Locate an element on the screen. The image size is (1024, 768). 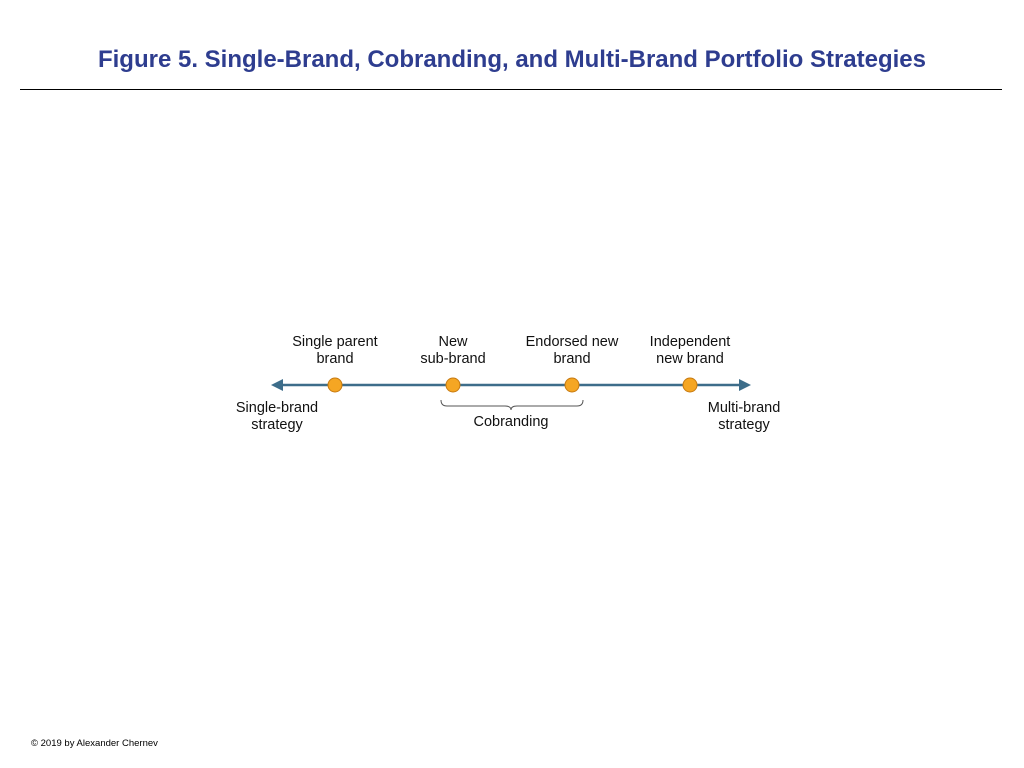
point-single-parent-brand is located at coordinates (335, 385).